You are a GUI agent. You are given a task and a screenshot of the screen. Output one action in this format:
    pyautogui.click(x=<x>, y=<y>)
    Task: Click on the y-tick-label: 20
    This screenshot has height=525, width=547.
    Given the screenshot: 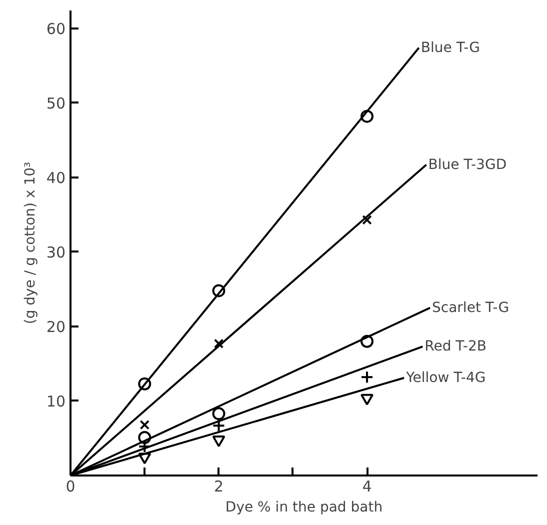 What is the action you would take?
    pyautogui.click(x=56, y=327)
    